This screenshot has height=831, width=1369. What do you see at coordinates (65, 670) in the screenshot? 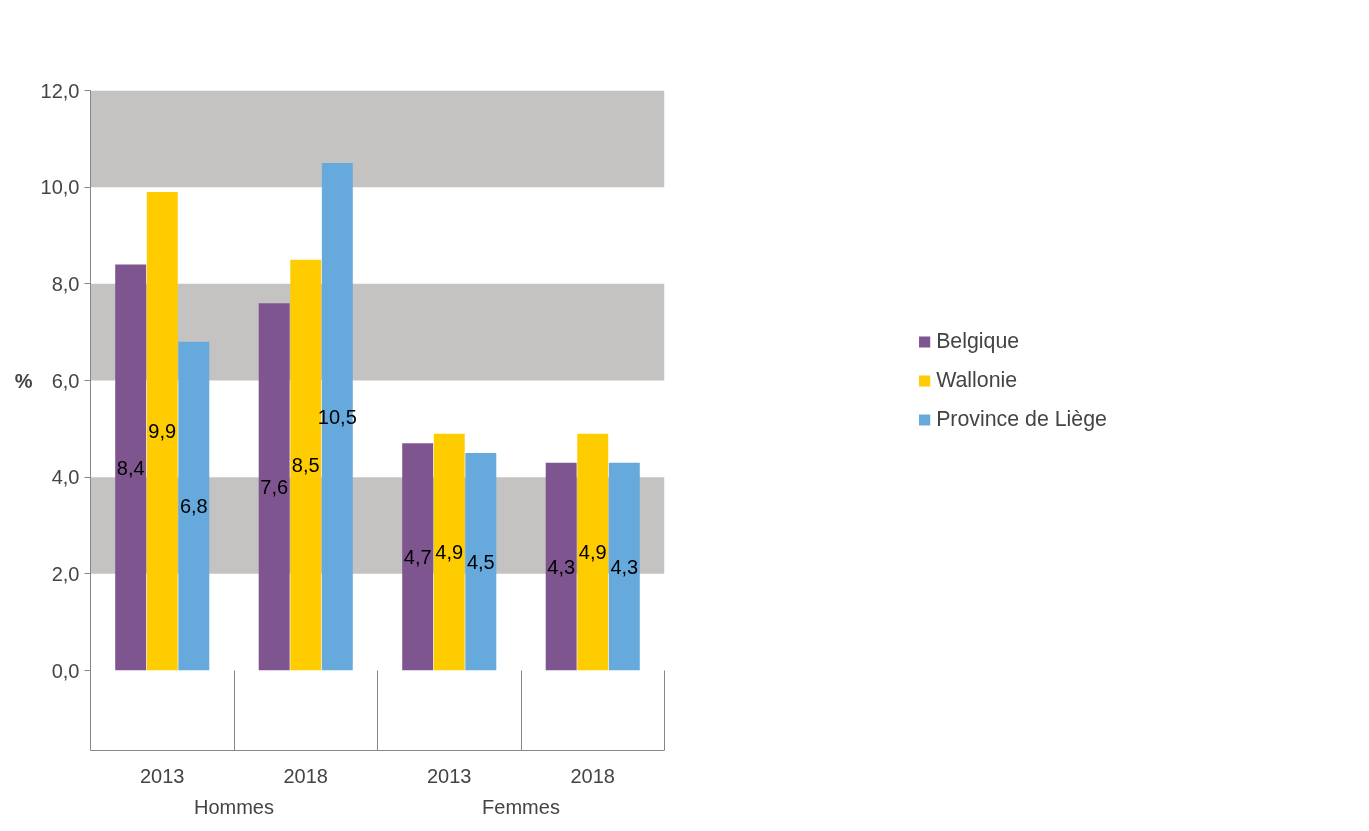
I see `y-tick-label: 0,0` at bounding box center [65, 670].